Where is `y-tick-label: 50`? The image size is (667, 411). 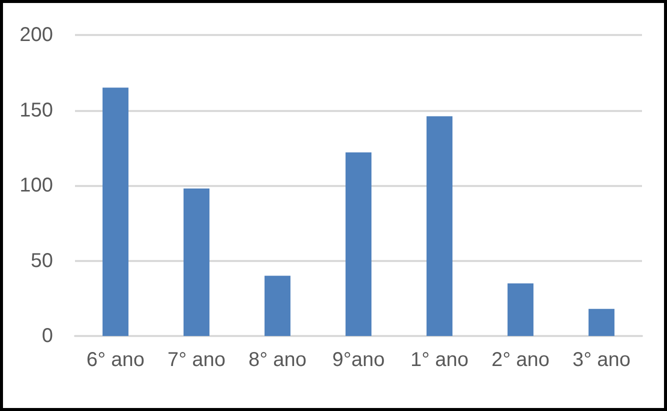 y-tick-label: 50 is located at coordinates (41, 261).